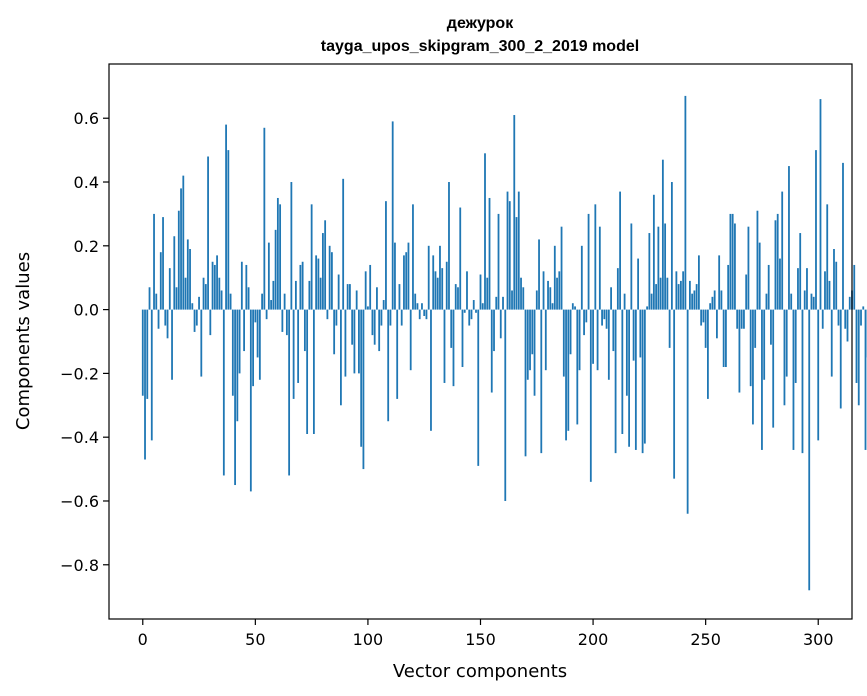 The width and height of the screenshot is (867, 696). I want to click on chart-title: дежурок, so click(480, 23).